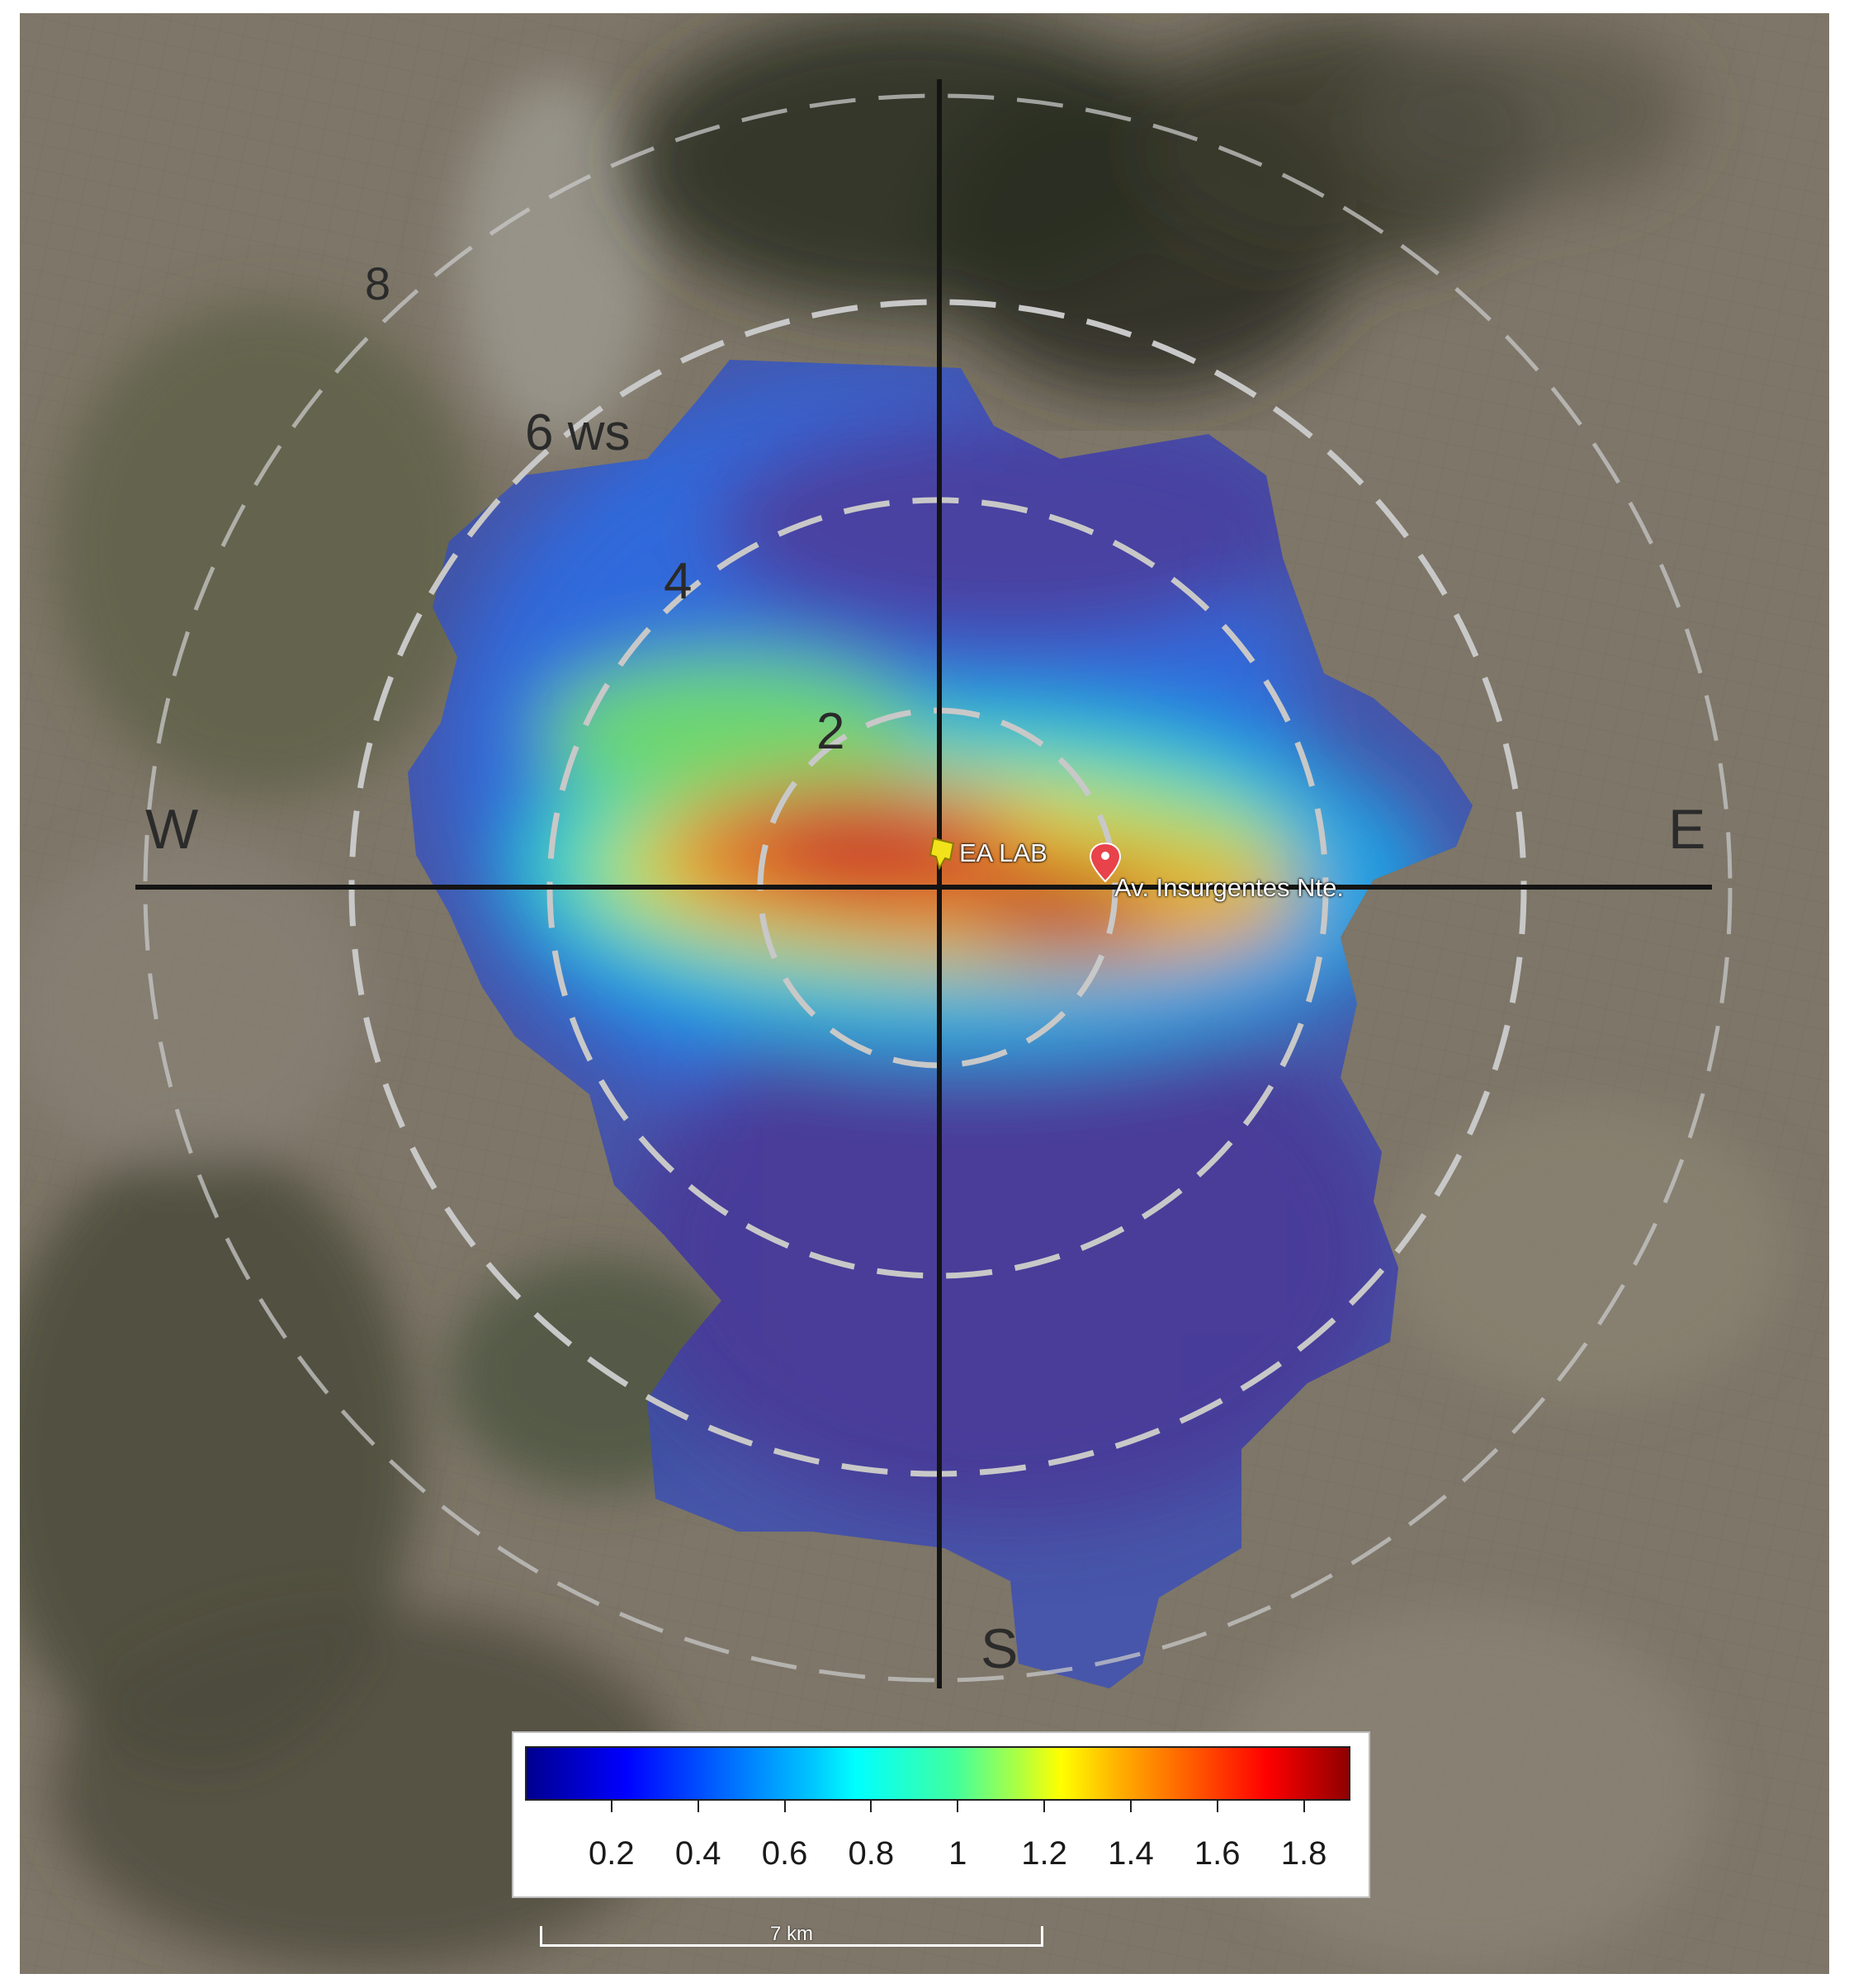  Describe the element at coordinates (942, 854) in the screenshot. I see `pushpin-icon` at that location.